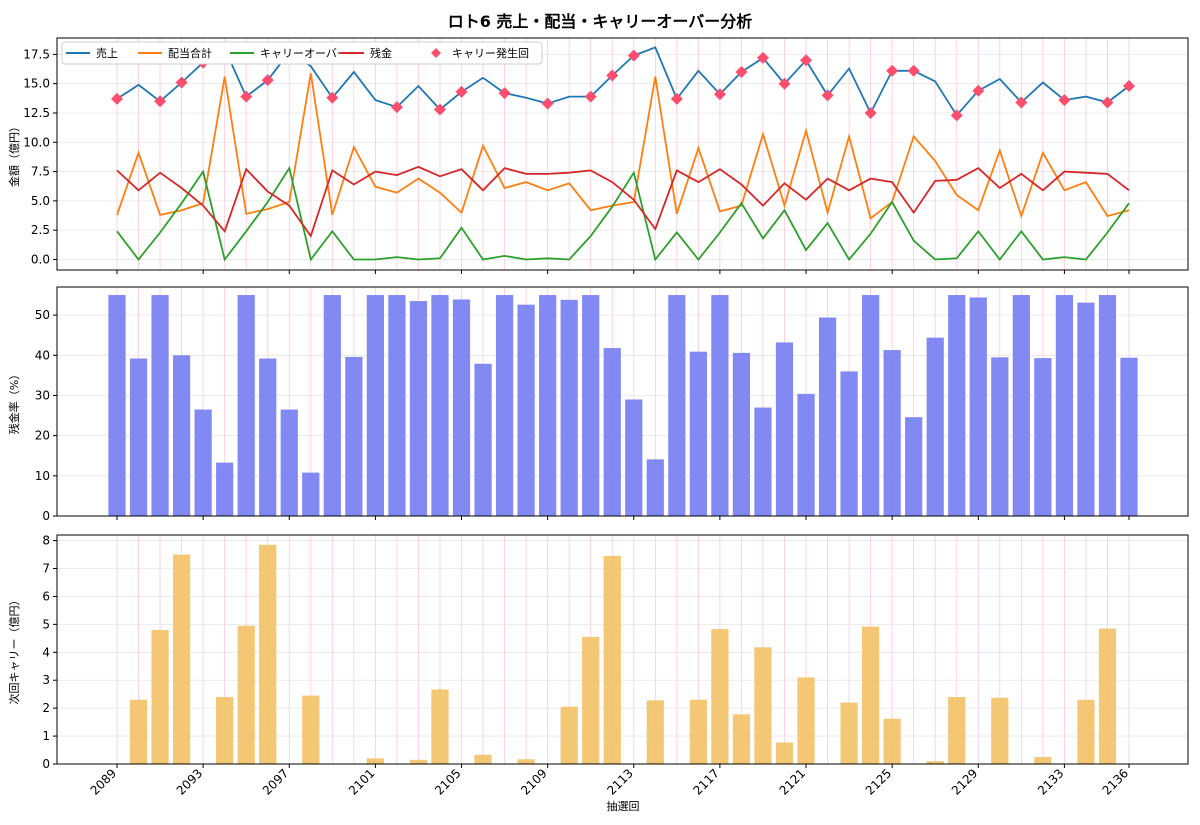 The height and width of the screenshot is (825, 1200). What do you see at coordinates (103, 781) in the screenshot?
I see `x-tick-label: 2089` at bounding box center [103, 781].